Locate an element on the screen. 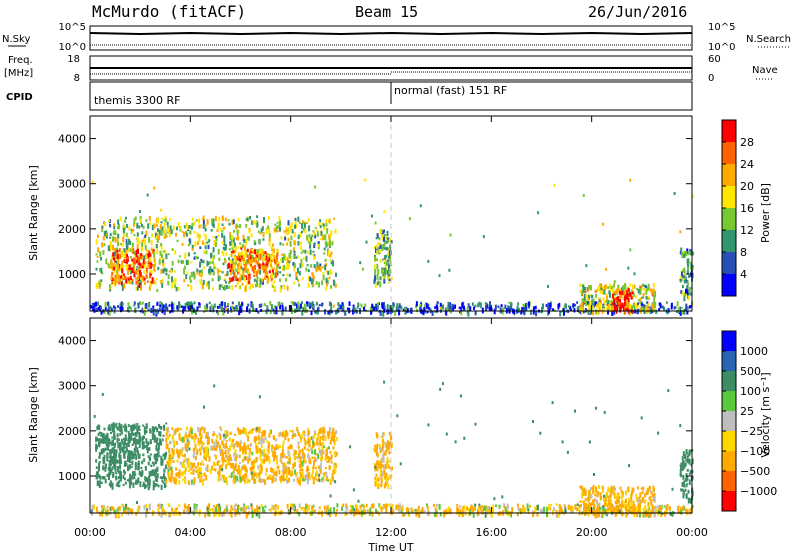  freq-label-line1: Freq. is located at coordinates (20, 60).